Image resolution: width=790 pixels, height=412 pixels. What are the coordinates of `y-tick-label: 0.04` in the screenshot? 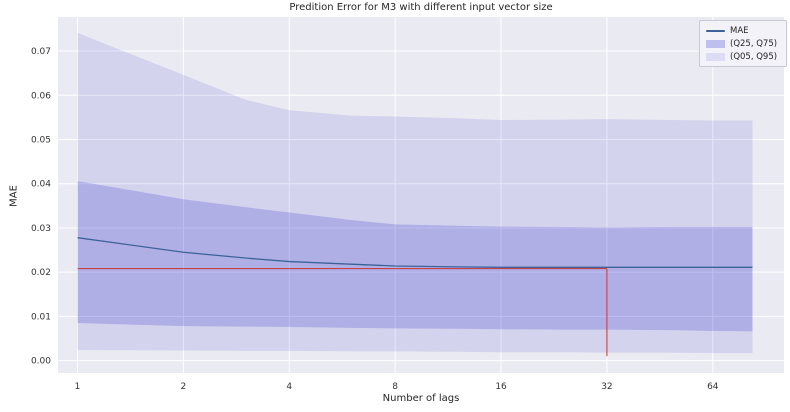 It's located at (41, 185).